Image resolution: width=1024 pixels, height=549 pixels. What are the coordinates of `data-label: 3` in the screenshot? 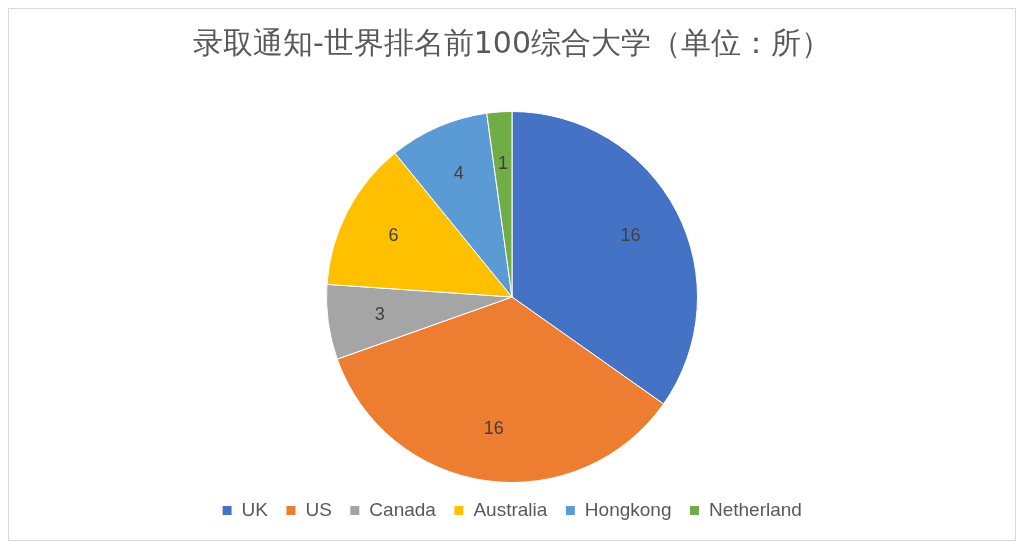 It's located at (379, 314).